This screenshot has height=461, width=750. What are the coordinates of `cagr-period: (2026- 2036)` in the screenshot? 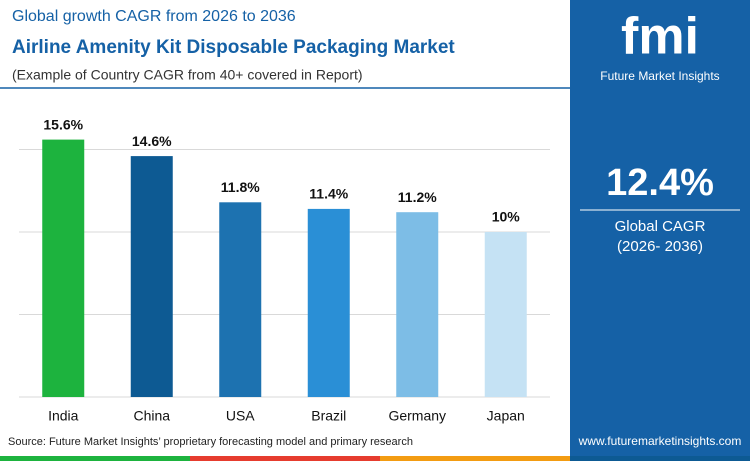 It's located at (660, 246).